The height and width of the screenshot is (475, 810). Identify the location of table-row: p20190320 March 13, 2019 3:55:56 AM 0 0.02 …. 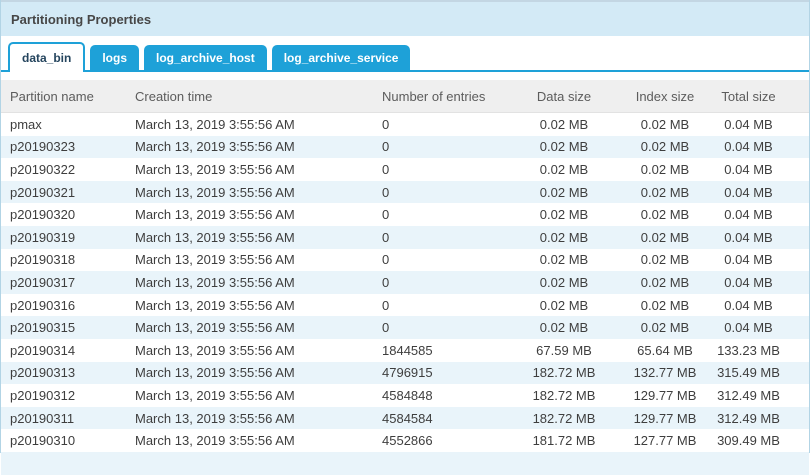
(405, 214).